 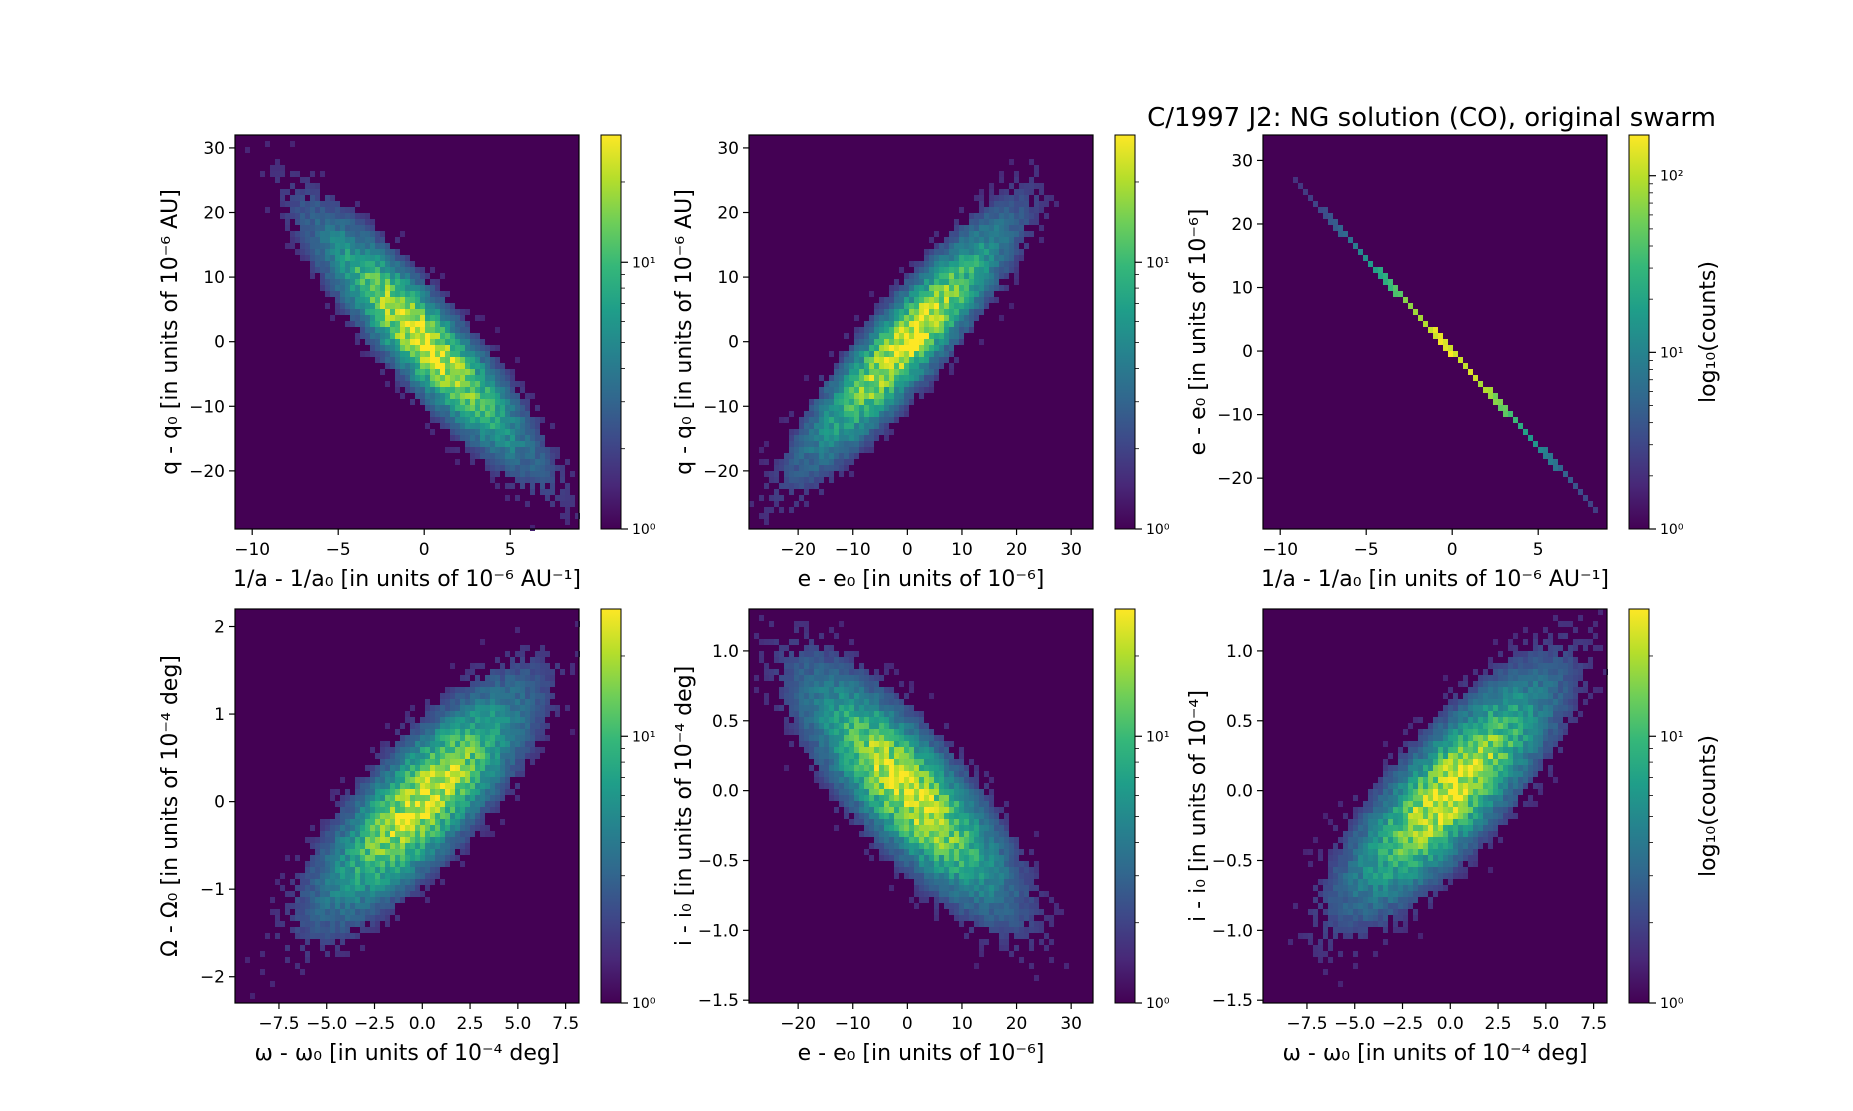 I want to click on y-tick-label: 20, so click(x=214, y=214).